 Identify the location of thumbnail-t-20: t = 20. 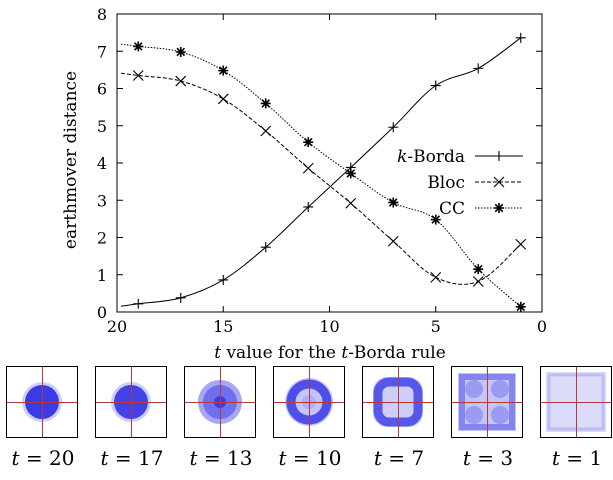
(43, 418).